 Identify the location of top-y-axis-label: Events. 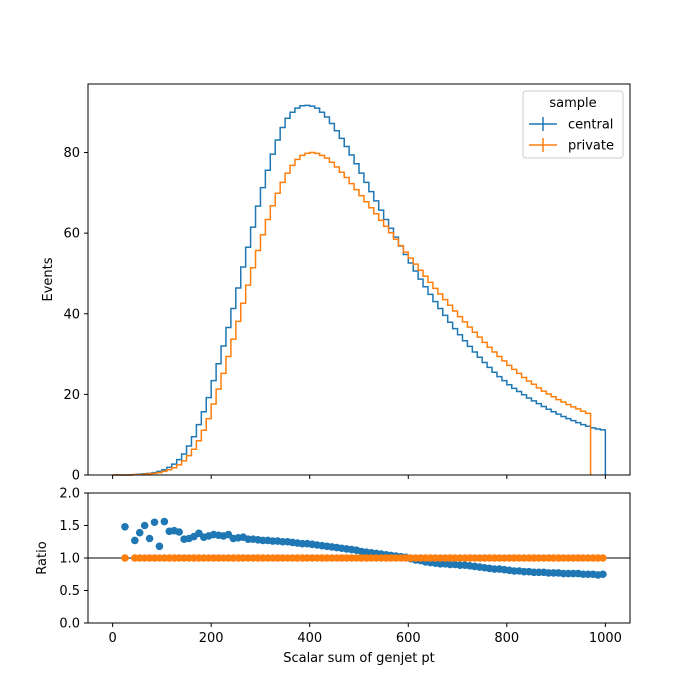
(48, 279).